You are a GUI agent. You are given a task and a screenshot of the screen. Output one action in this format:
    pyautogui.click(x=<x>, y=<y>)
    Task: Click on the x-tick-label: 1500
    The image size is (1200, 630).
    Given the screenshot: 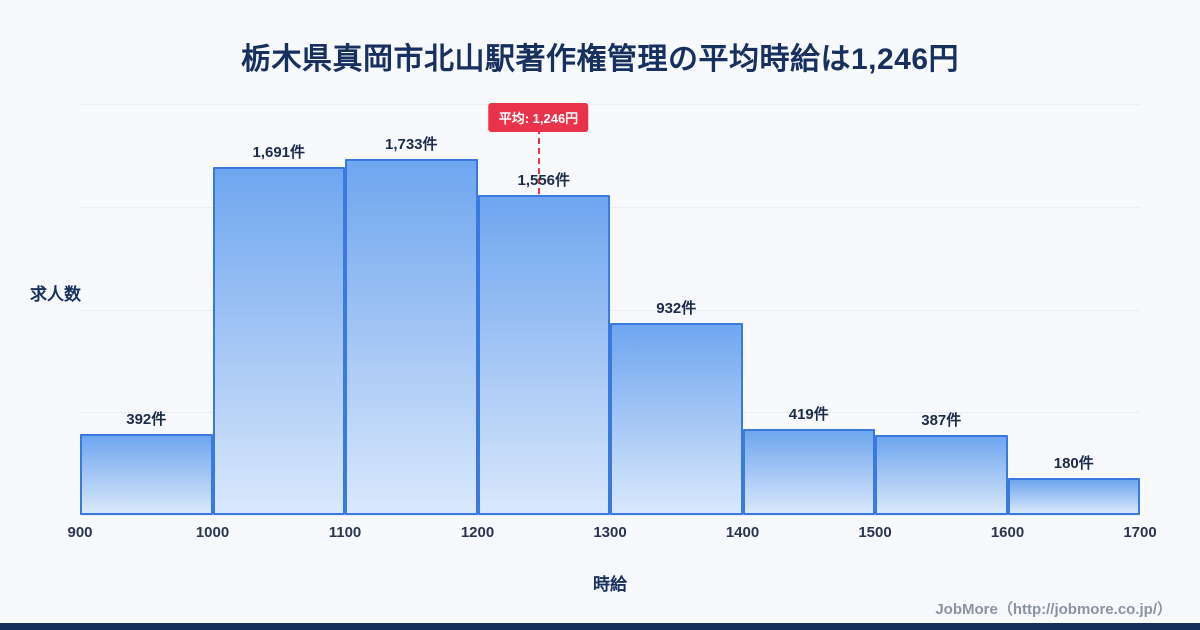 What is the action you would take?
    pyautogui.click(x=875, y=532)
    